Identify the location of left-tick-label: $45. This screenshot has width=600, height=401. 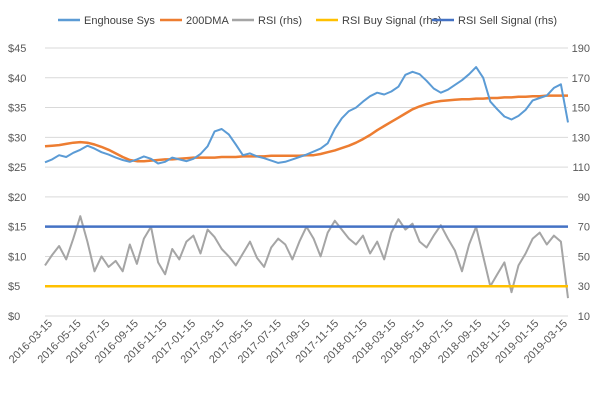
(17, 49).